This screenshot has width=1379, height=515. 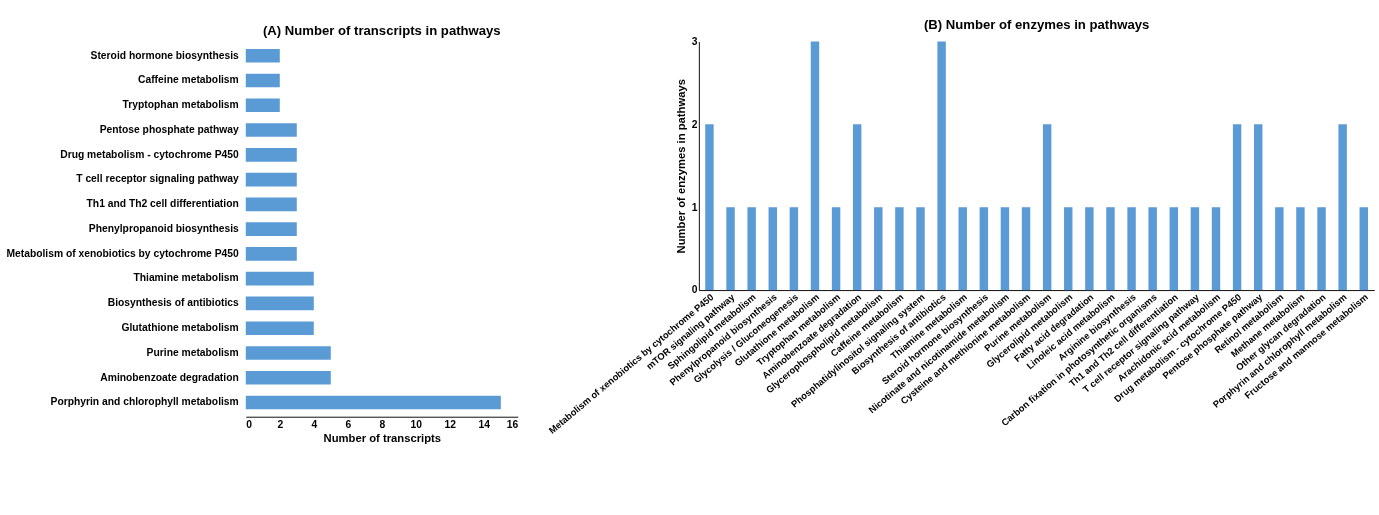 What do you see at coordinates (314, 424) in the screenshot?
I see `x-tick-label: 4` at bounding box center [314, 424].